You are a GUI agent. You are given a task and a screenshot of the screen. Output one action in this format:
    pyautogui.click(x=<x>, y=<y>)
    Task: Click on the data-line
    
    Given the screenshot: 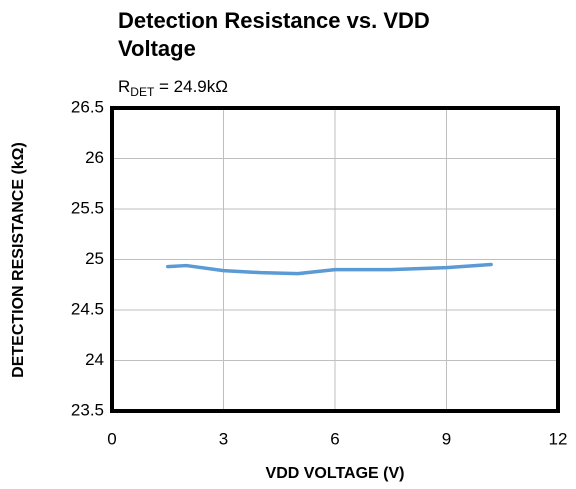 What is the action you would take?
    pyautogui.click(x=329, y=269)
    